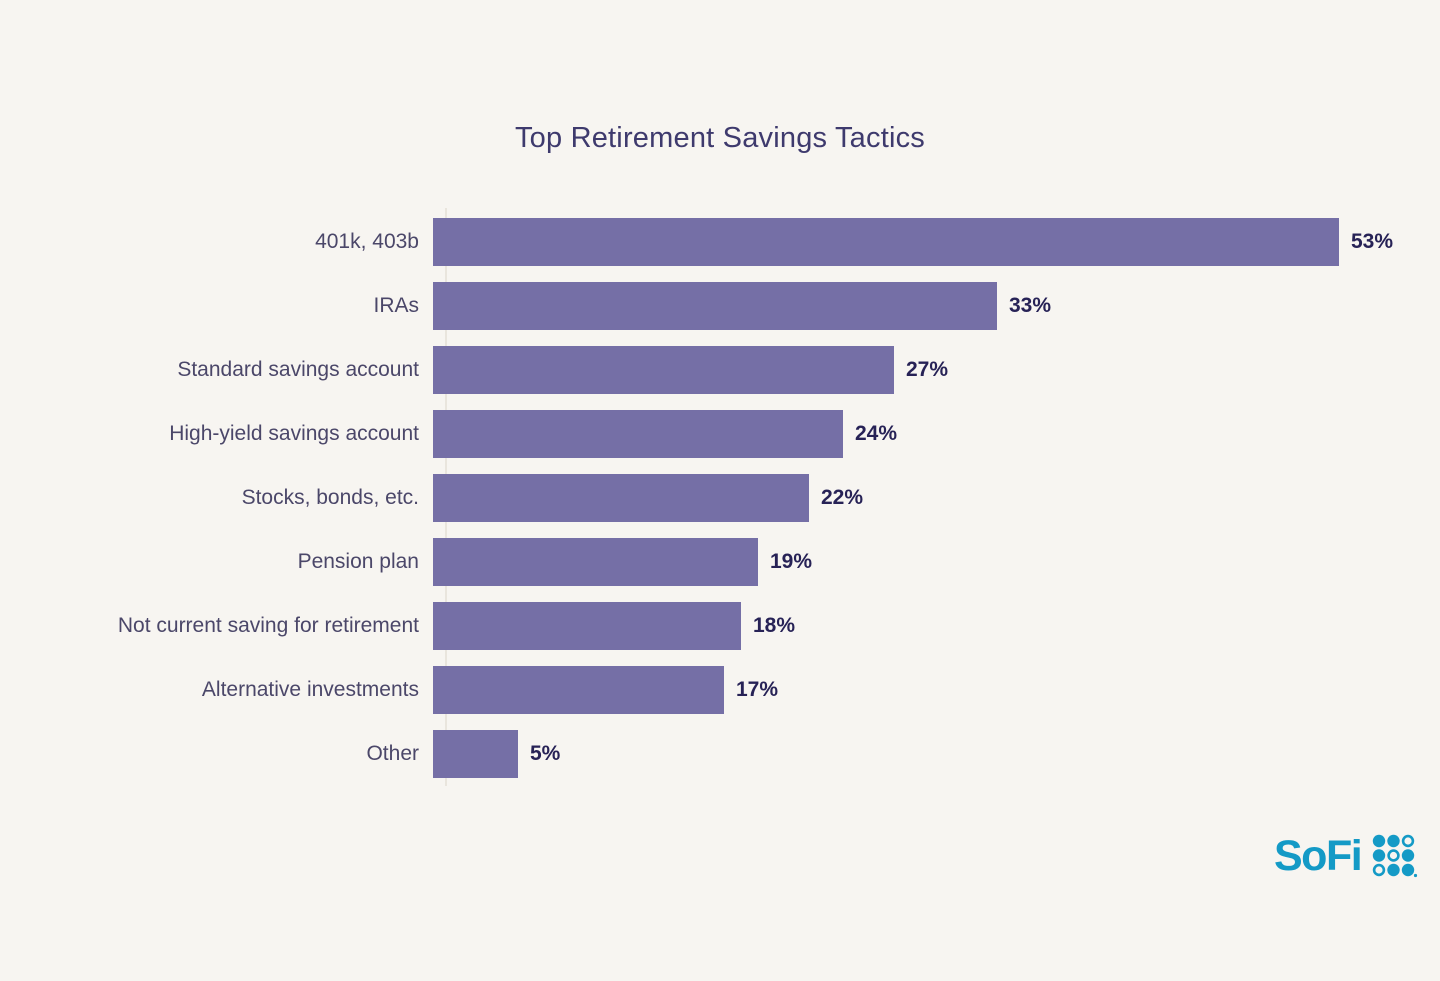 The height and width of the screenshot is (981, 1440). I want to click on bar-row: High-yield savings account 24%, so click(696, 434).